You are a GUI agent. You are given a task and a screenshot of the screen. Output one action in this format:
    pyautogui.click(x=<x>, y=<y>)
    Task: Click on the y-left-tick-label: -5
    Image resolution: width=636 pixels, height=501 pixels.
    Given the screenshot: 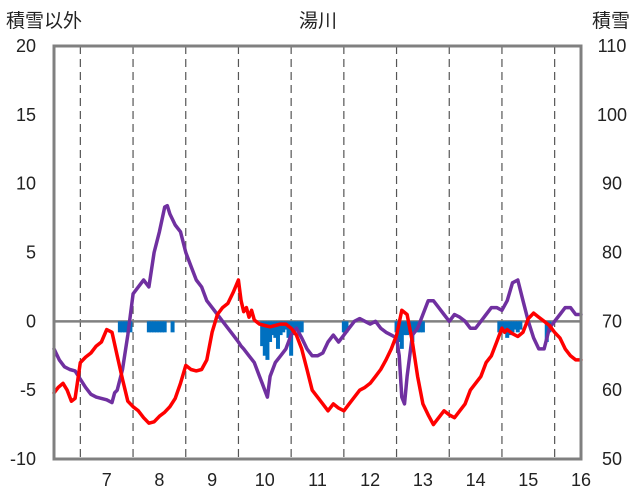 What is the action you would take?
    pyautogui.click(x=28, y=390)
    